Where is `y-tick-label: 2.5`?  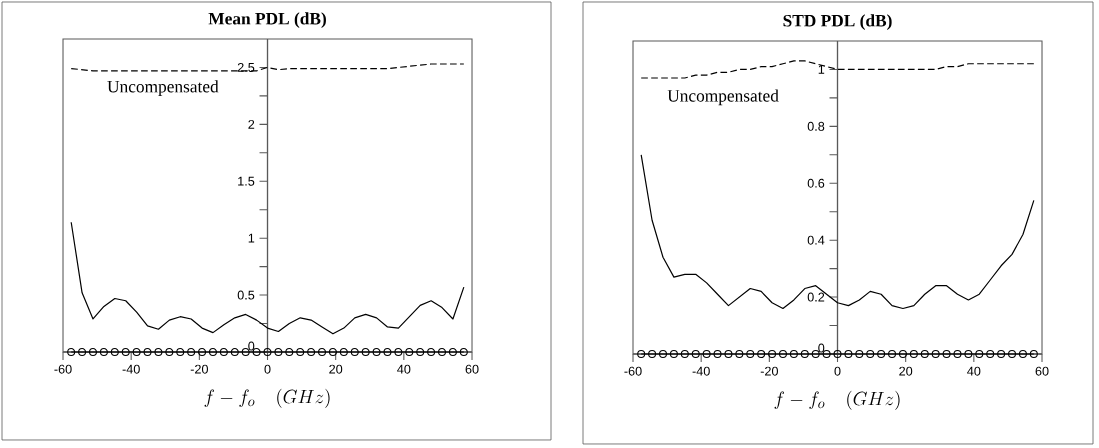
y-tick-label: 2.5 is located at coordinates (246, 67).